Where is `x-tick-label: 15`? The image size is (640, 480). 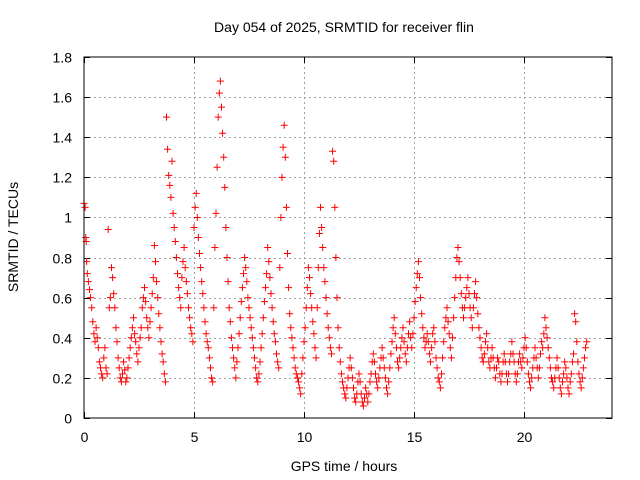 x-tick-label: 15 is located at coordinates (415, 437).